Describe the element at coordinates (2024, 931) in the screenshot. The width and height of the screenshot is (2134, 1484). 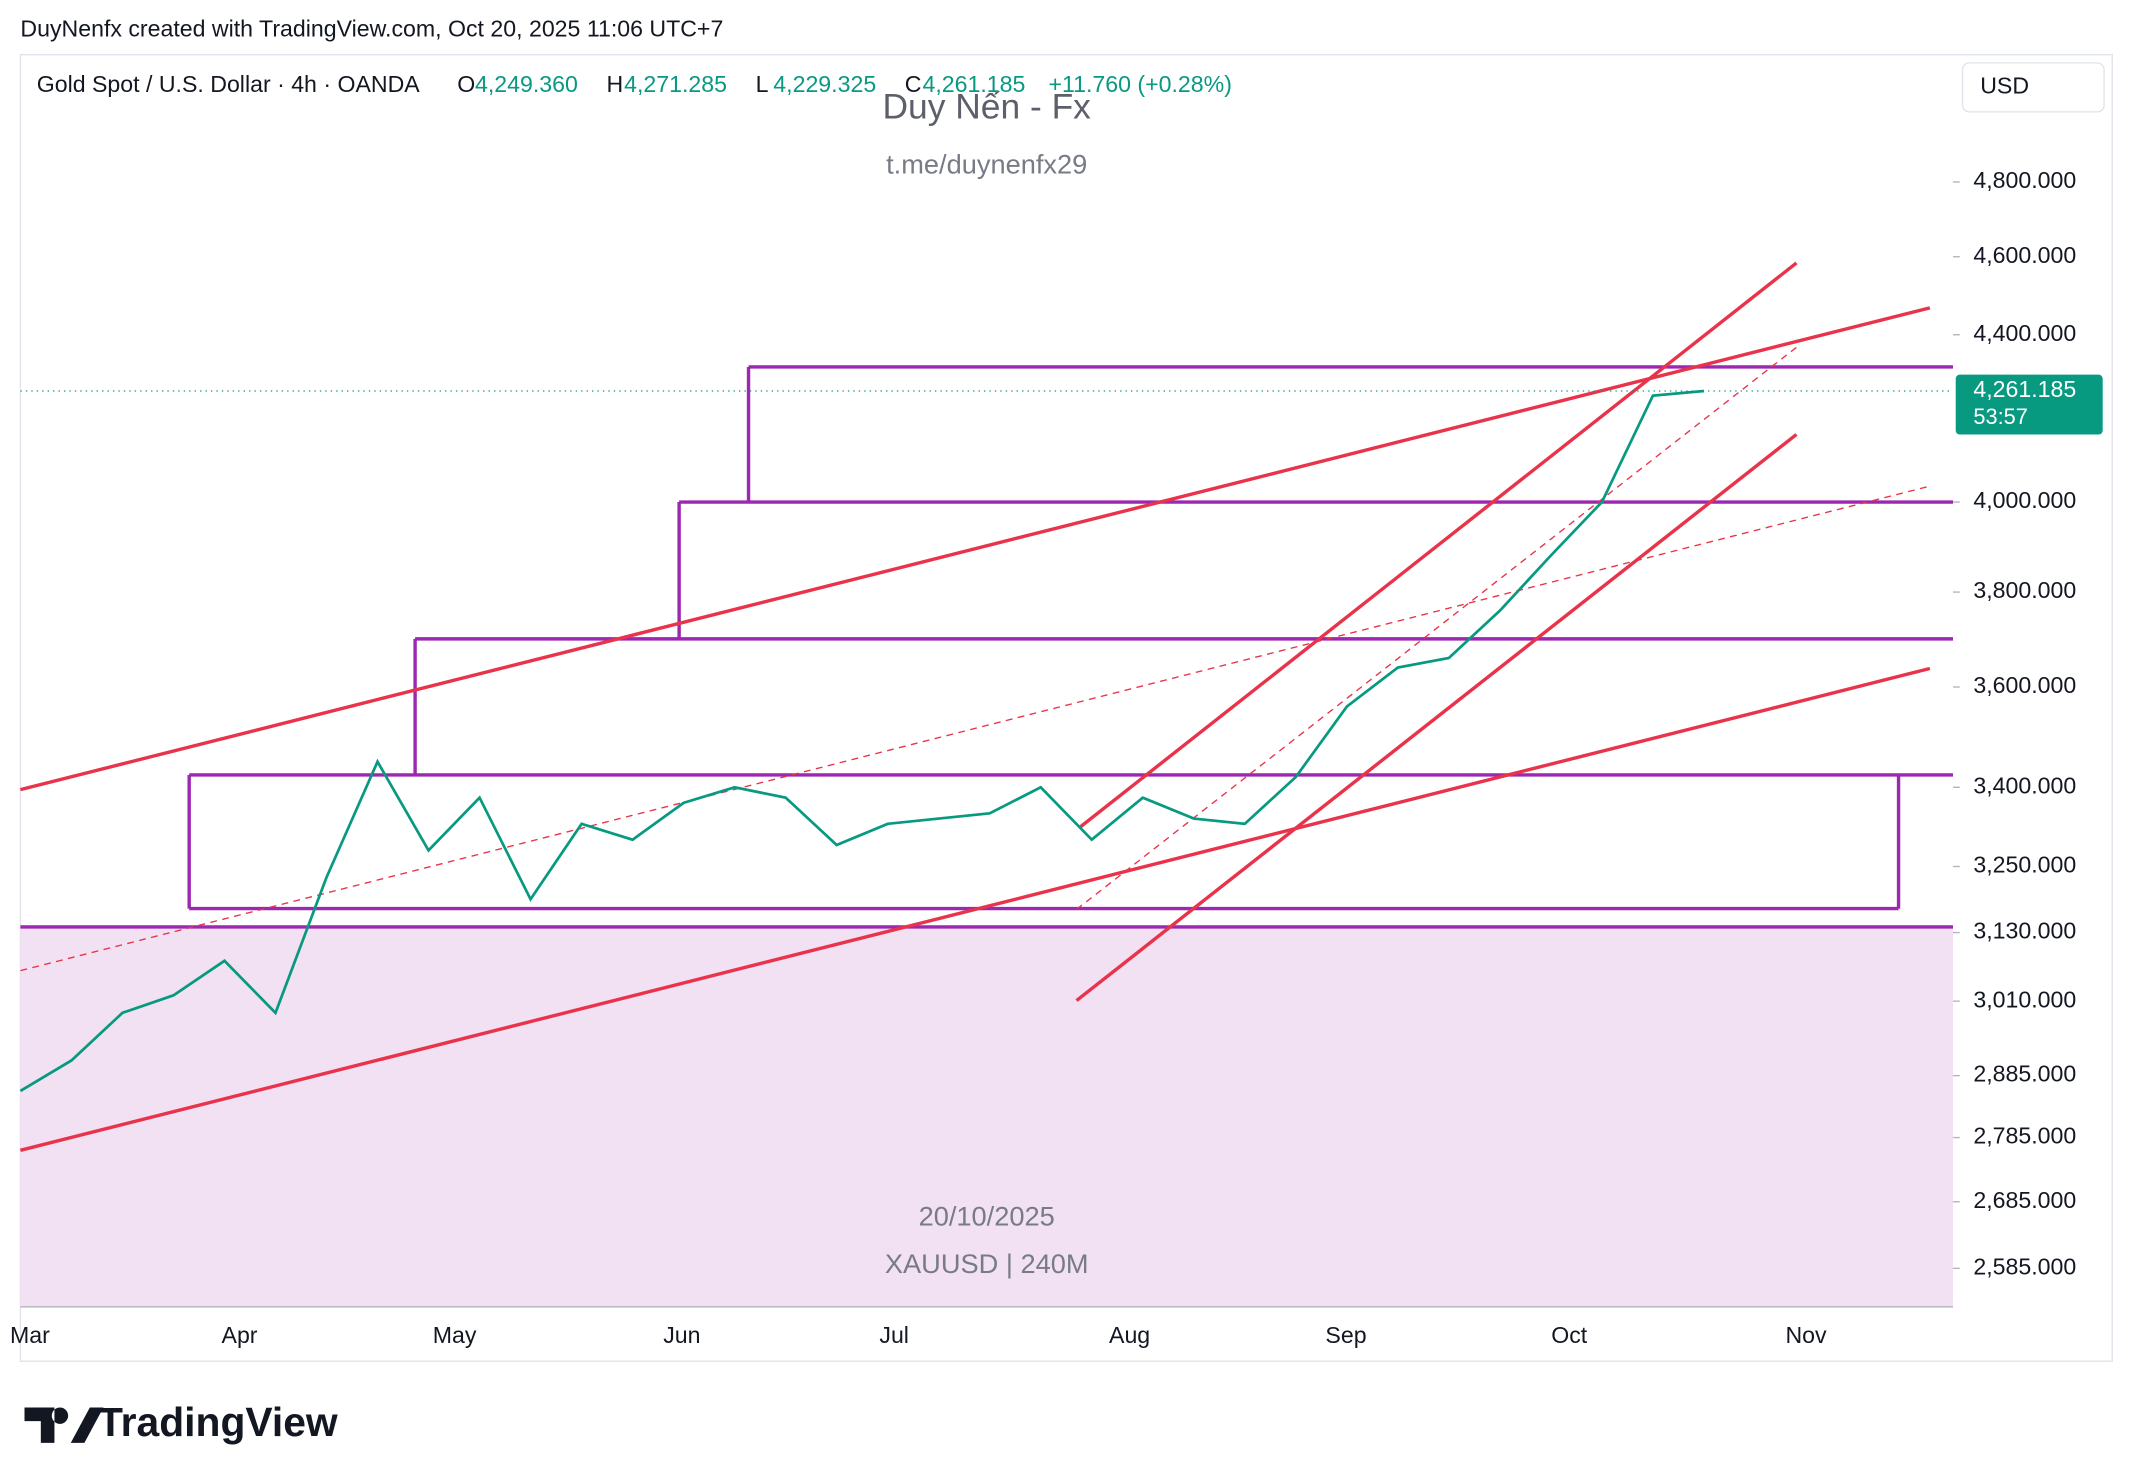
I see `y-tick-label: 3,130.000` at that location.